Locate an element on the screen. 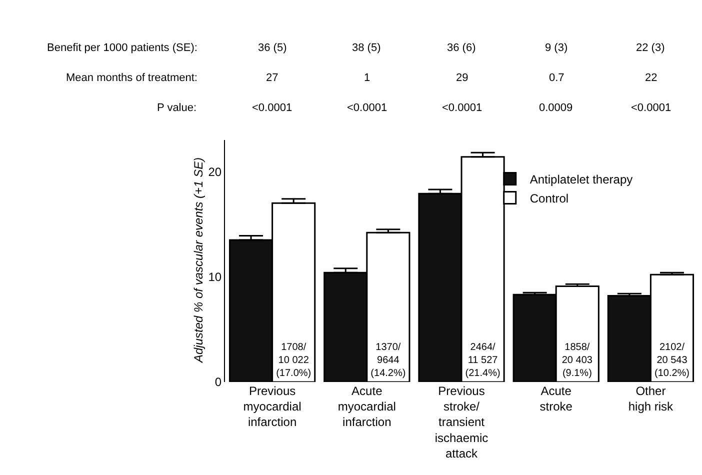 Image resolution: width=702 pixels, height=475 pixels. text: 36 (5) is located at coordinates (272, 48).